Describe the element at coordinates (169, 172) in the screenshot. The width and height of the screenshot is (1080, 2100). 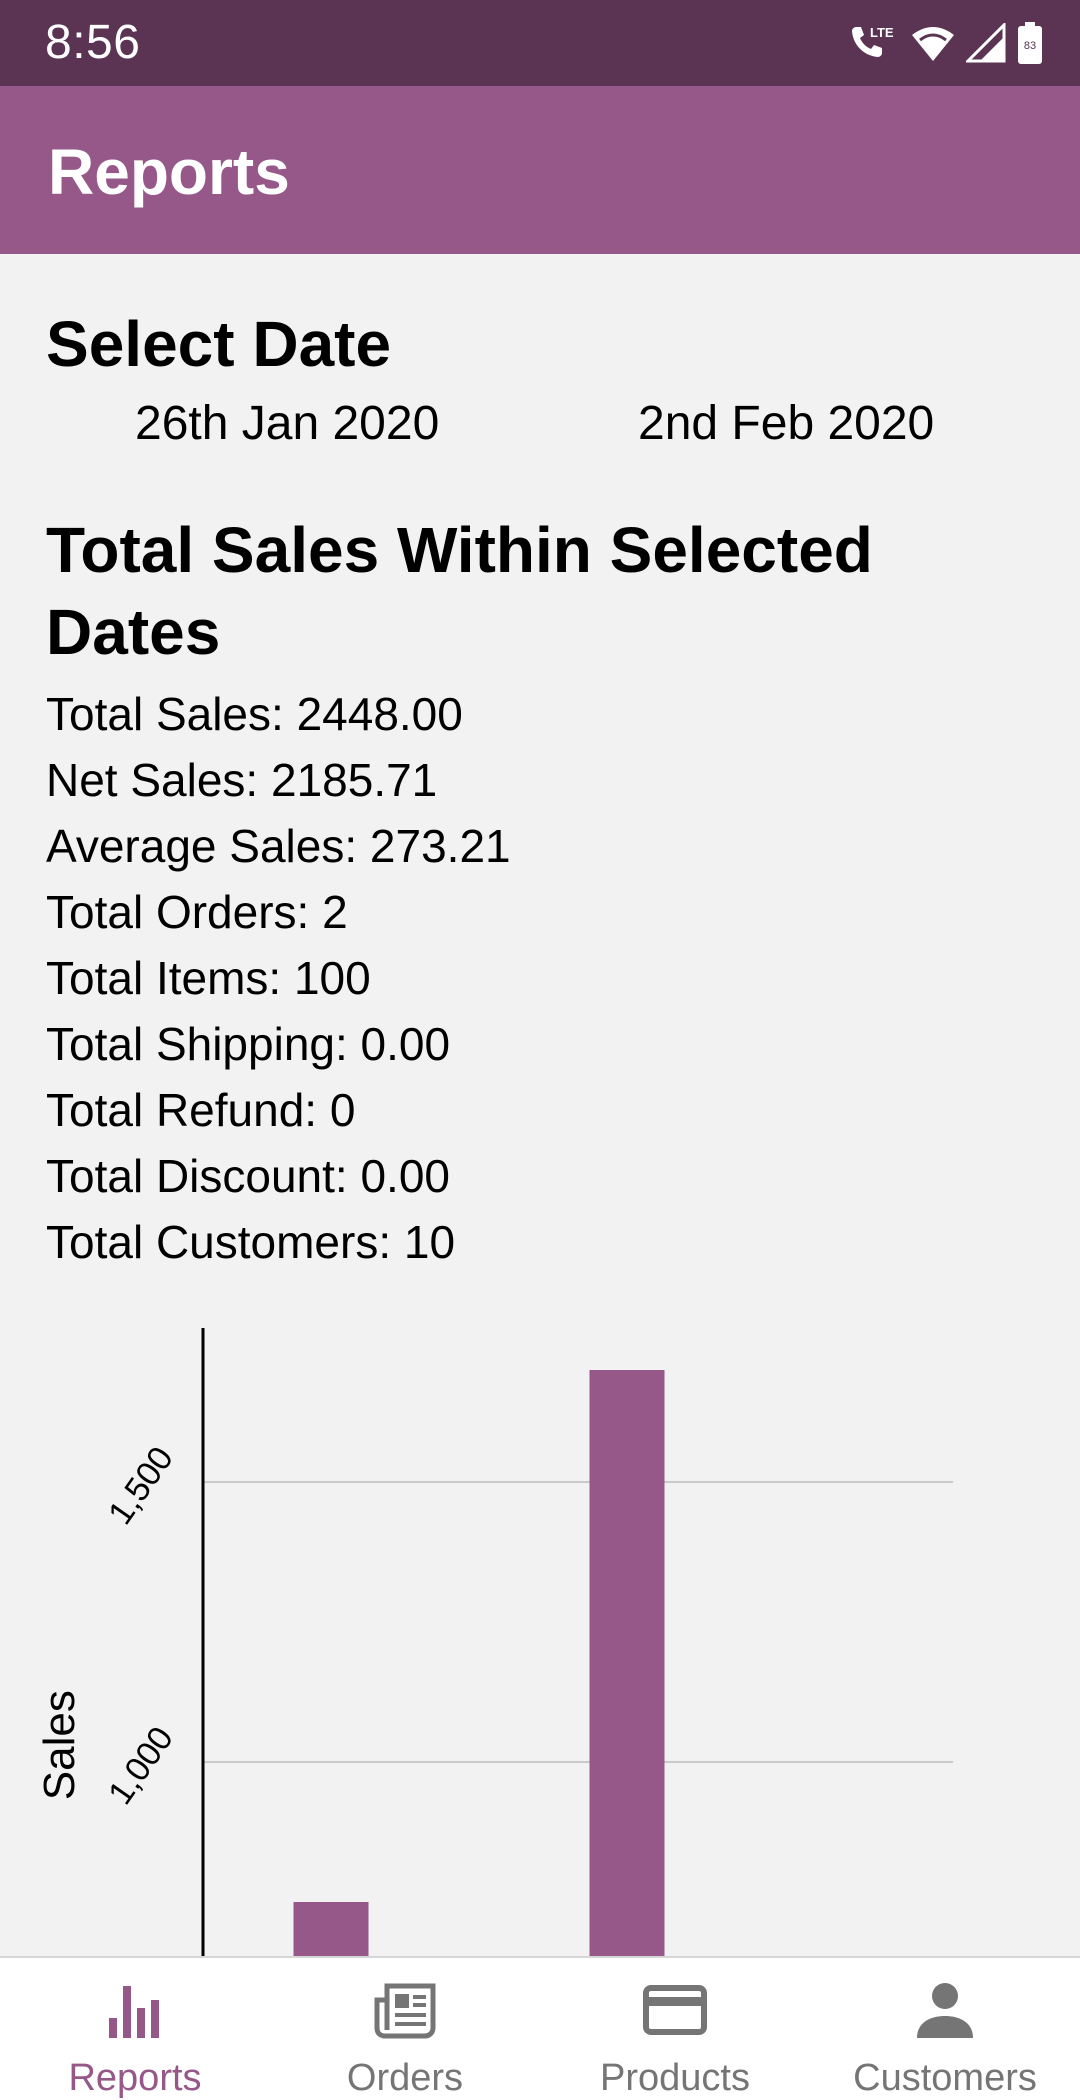
I see `page-title: Reports` at that location.